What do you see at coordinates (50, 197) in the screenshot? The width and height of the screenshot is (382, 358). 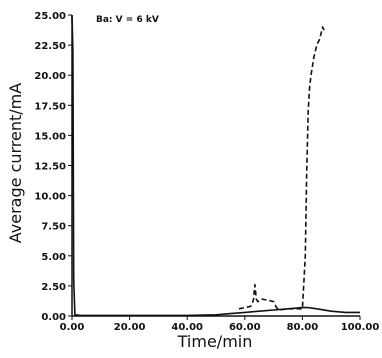 I see `y-tick-label: 10.00` at bounding box center [50, 197].